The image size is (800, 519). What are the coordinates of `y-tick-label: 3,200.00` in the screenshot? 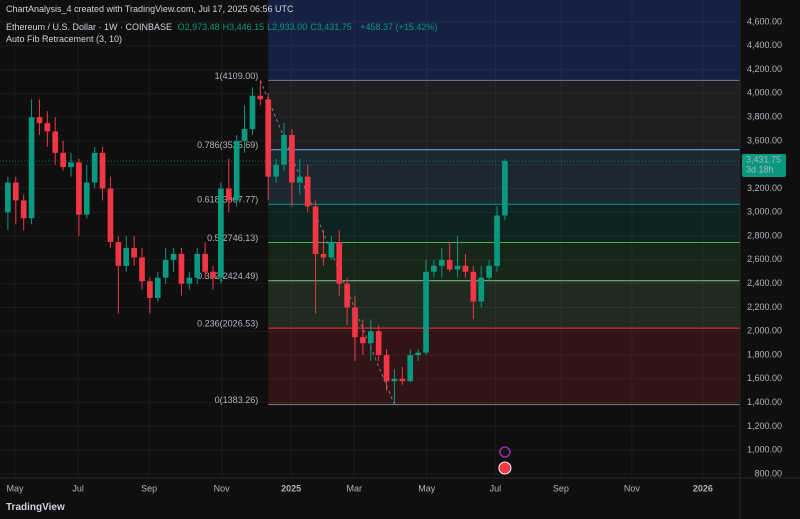 It's located at (764, 188).